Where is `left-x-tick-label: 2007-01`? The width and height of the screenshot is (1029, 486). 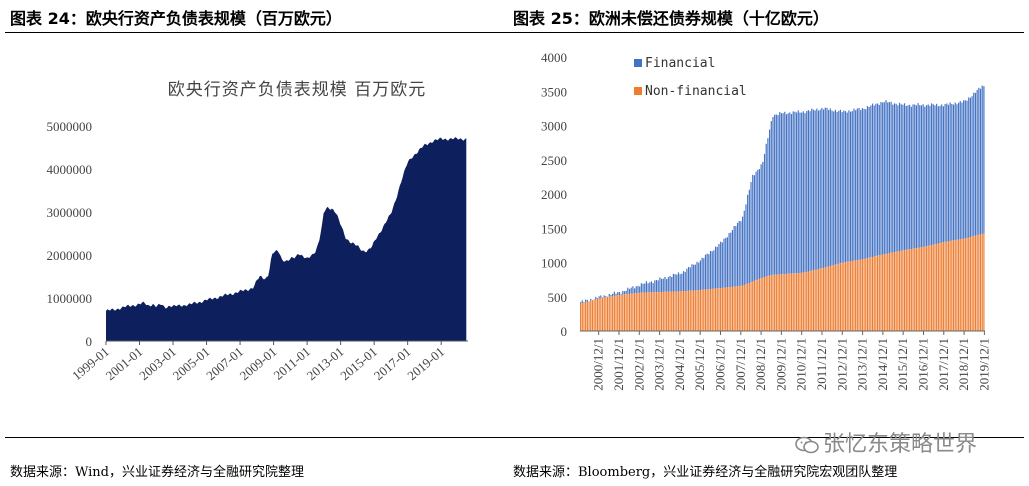
left-x-tick-label: 2007-01 is located at coordinates (224, 363).